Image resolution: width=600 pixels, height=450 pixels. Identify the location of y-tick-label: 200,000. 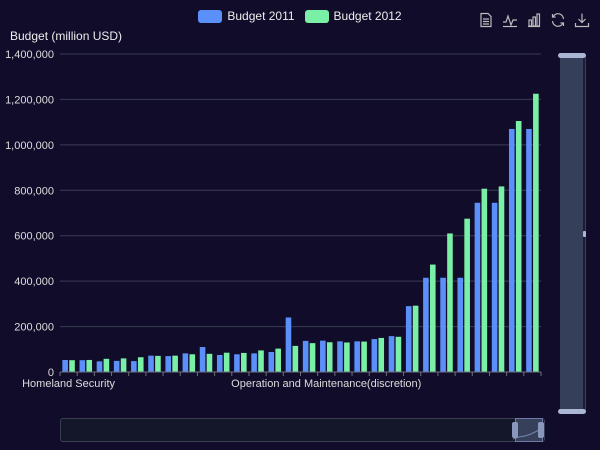
(34, 328).